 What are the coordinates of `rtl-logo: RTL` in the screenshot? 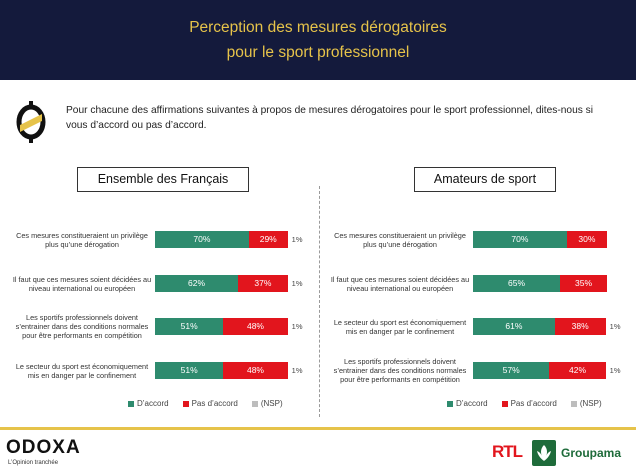 It's located at (507, 451).